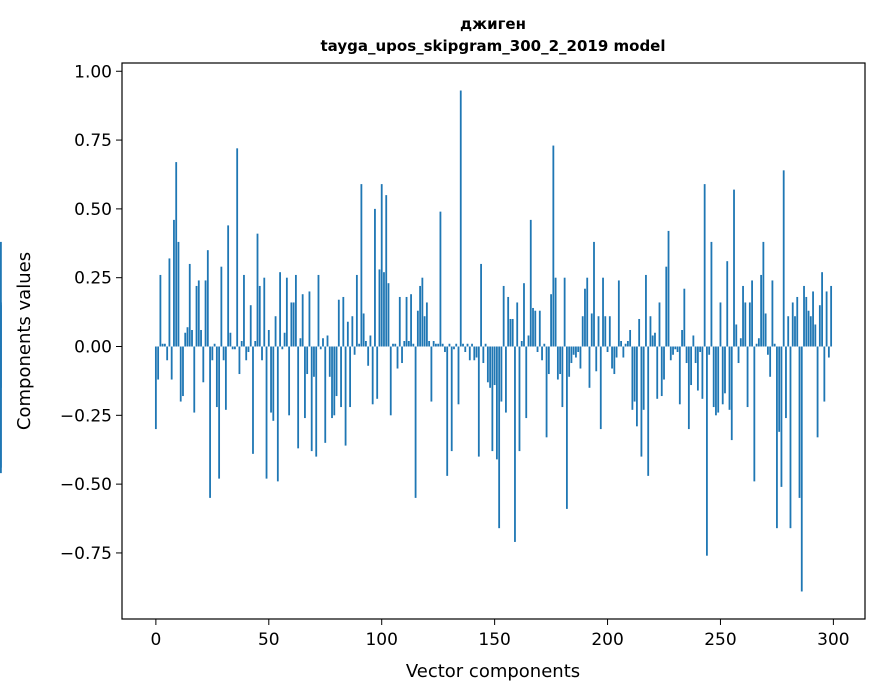 Image resolution: width=880 pixels, height=696 pixels. What do you see at coordinates (91, 313) in the screenshot?
I see `y-axis-ticks: −0.75 −0.50 −0.25 0.00 0.25 0.50 0.75 1.00` at bounding box center [91, 313].